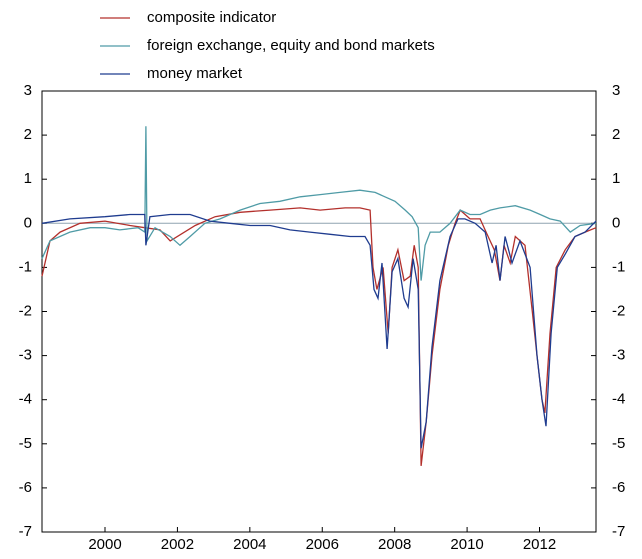 The width and height of the screenshot is (642, 559). Describe the element at coordinates (28, 134) in the screenshot. I see `y-tick-label: 2` at that location.